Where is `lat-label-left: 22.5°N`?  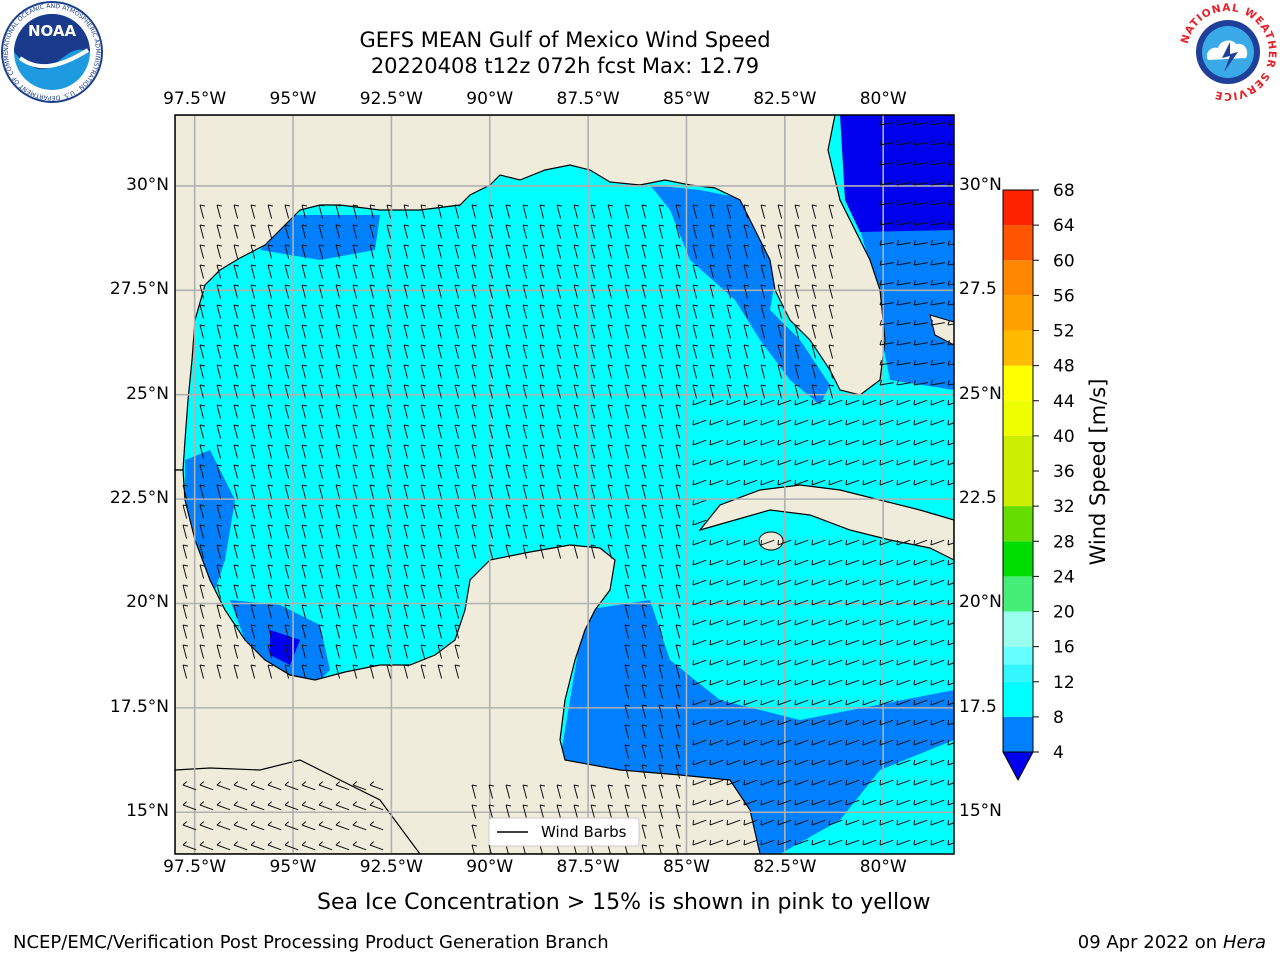
lat-label-left: 22.5°N is located at coordinates (139, 498).